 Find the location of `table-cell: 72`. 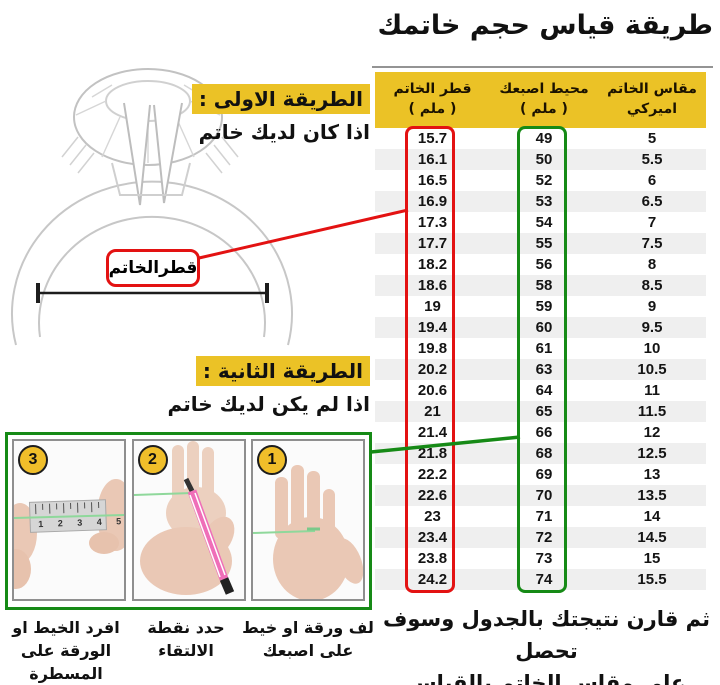

table-cell: 72 is located at coordinates (544, 537).